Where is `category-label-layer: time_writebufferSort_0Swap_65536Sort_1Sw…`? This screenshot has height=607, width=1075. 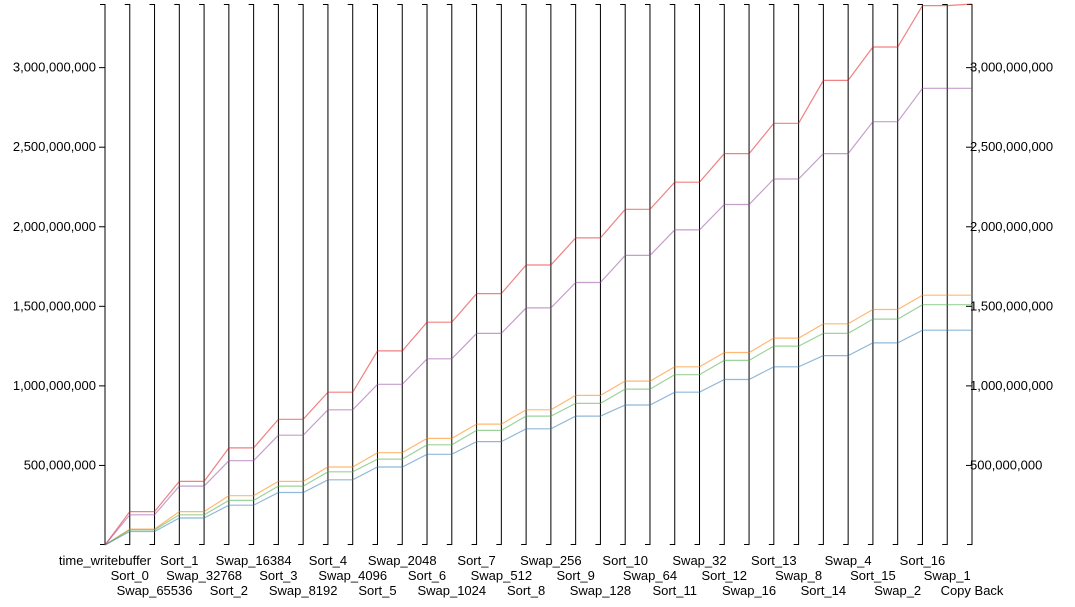 category-label-layer: time_writebufferSort_0Swap_65536Sort_1Sw… is located at coordinates (531, 575).